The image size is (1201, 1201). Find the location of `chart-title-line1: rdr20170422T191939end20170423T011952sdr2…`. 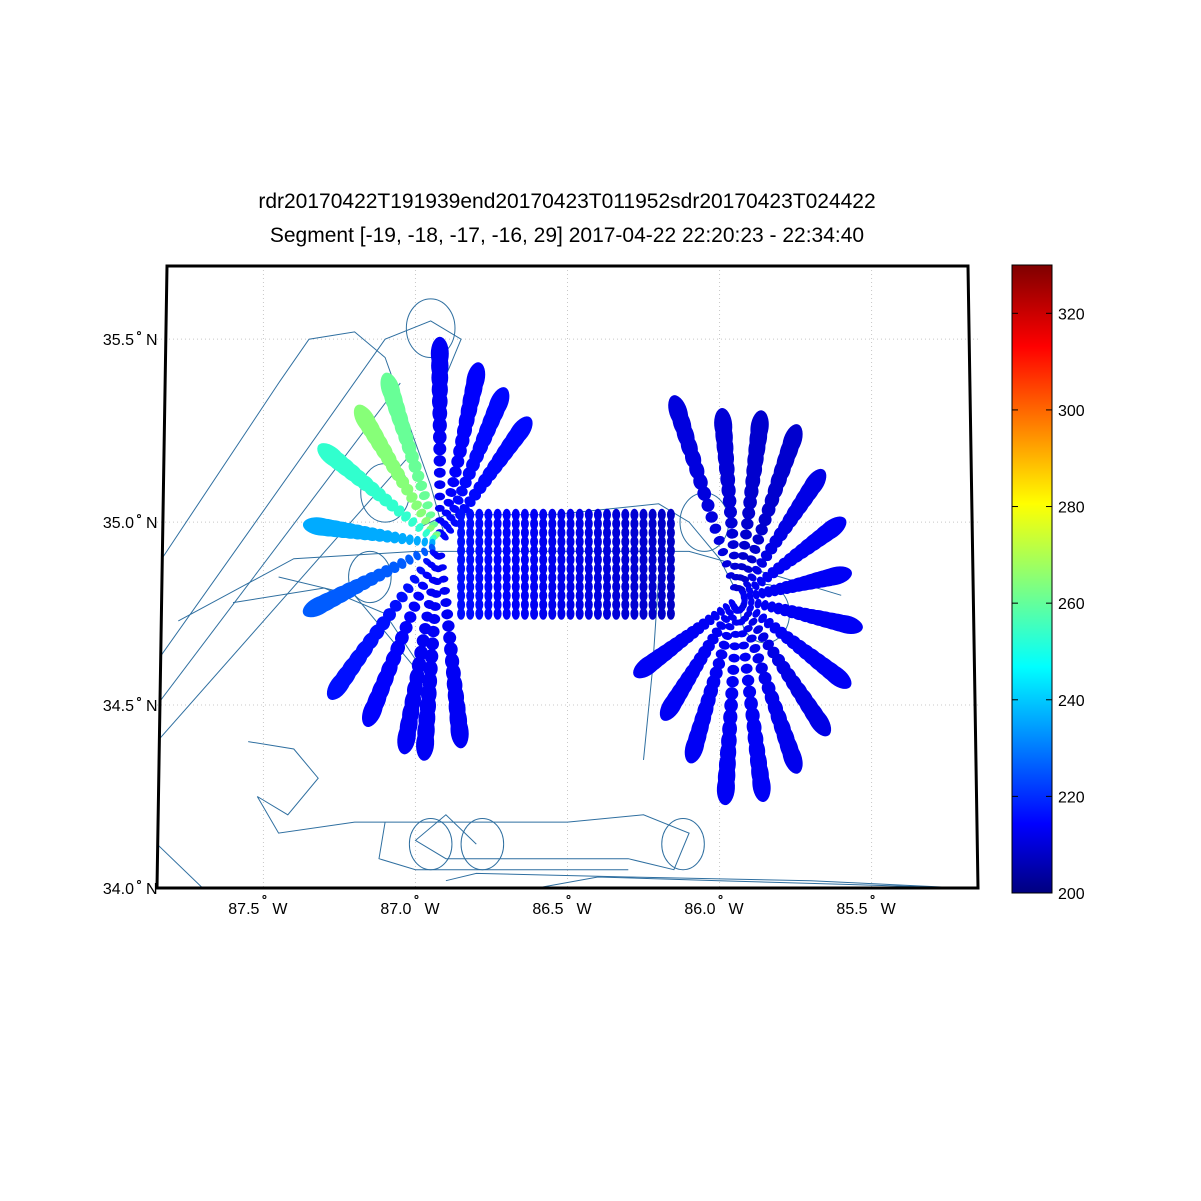

chart-title-line1: rdr20170422T191939end20170423T011952sdr2… is located at coordinates (567, 201).